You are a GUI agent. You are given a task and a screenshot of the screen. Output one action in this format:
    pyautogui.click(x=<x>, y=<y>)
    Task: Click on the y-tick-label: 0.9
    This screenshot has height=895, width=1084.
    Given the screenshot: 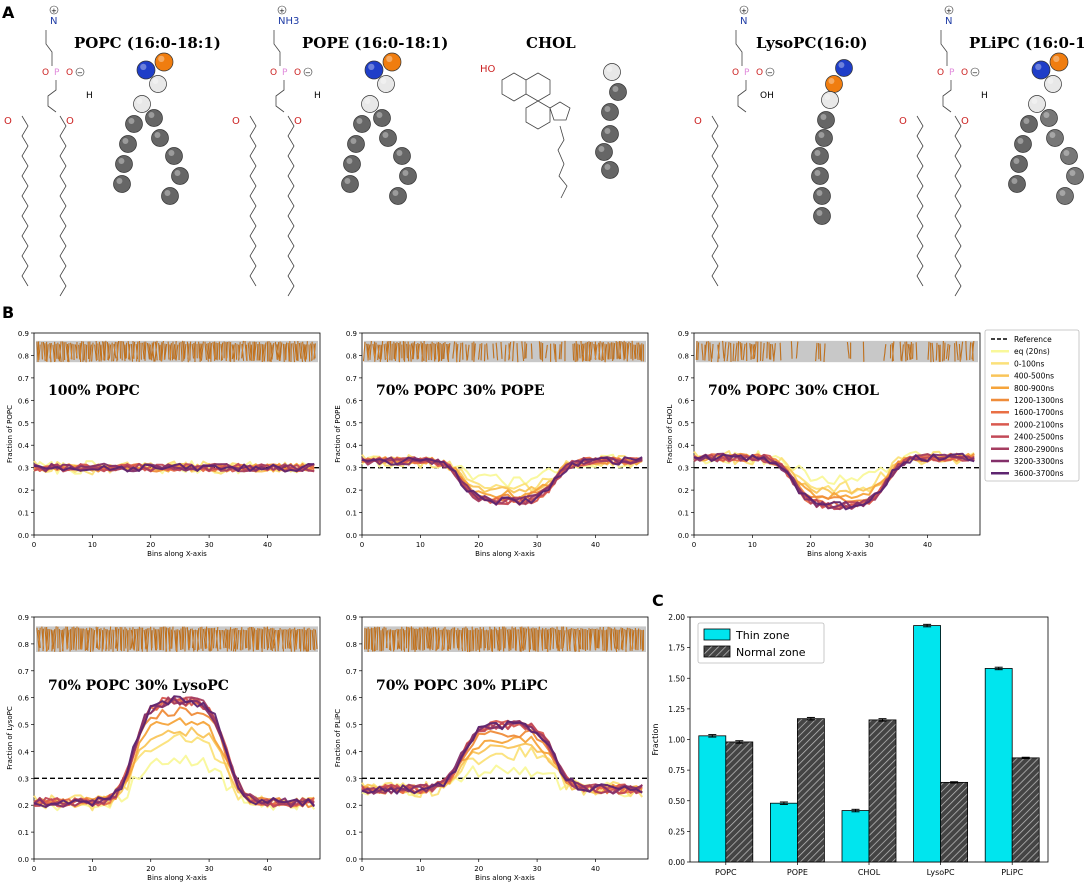 What is the action you would take?
    pyautogui.click(x=23, y=334)
    